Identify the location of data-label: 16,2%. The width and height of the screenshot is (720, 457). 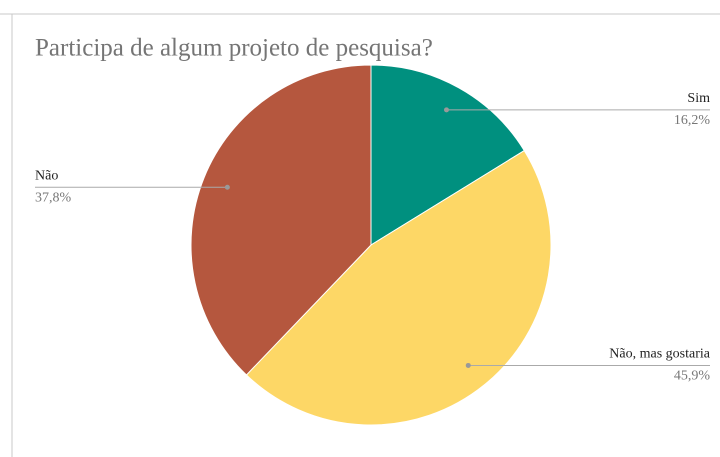
(692, 120).